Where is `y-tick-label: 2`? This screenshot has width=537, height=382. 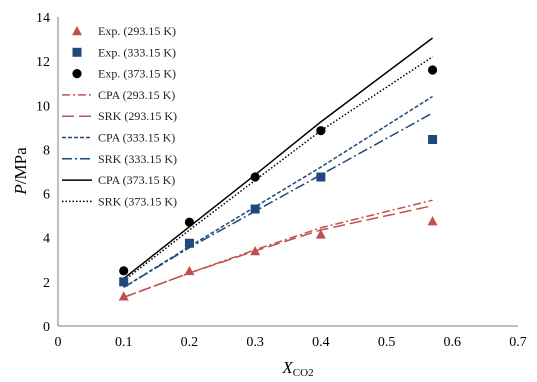 y-tick-label: 2 is located at coordinates (46, 283).